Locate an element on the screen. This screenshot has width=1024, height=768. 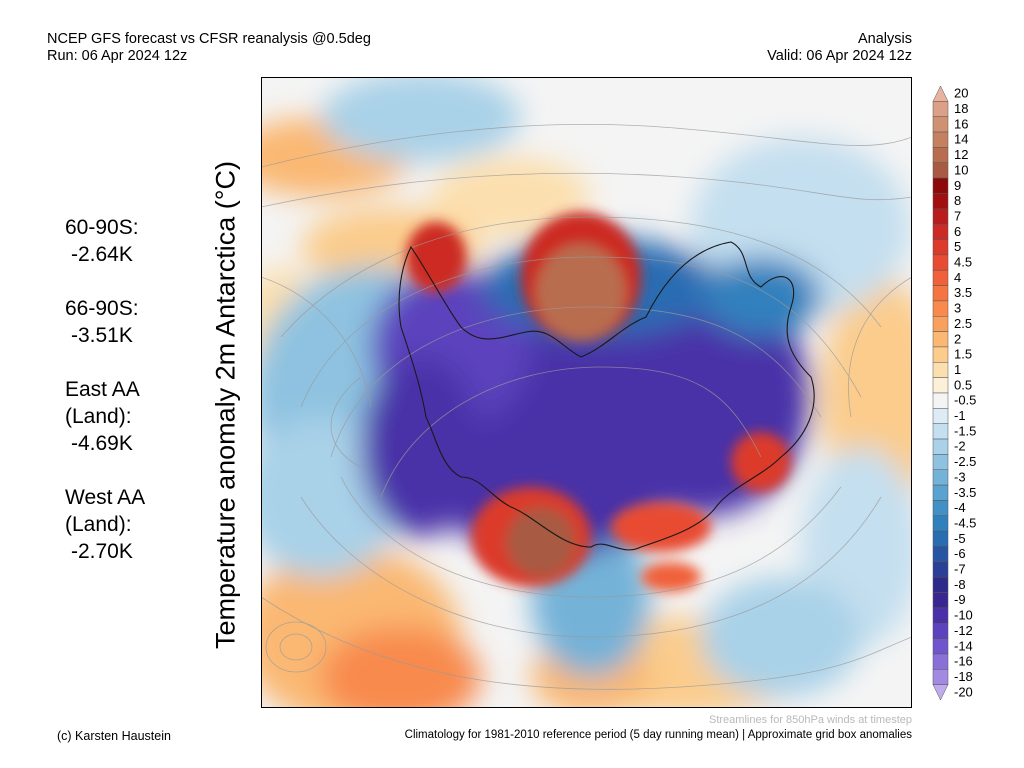
colorbar-tick-label: 7 is located at coordinates (957, 215).